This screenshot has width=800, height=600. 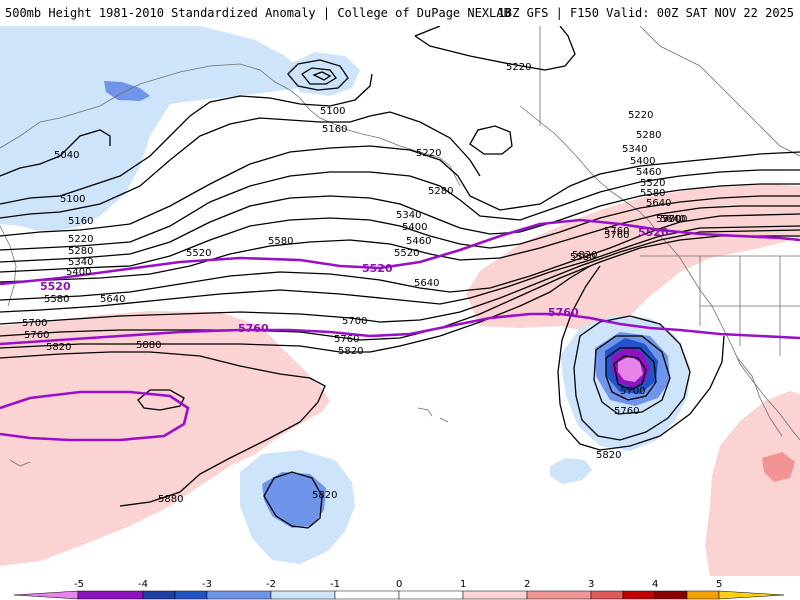 What do you see at coordinates (398, 584) in the screenshot?
I see `colorbar-ticks: -5 -4 -3 -2 -1 0 1 2 3 4 5` at bounding box center [398, 584].